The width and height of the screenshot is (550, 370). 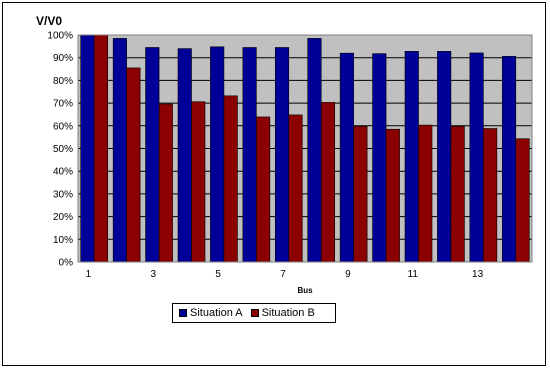 I want to click on y-tick-label: 0%, so click(x=66, y=263).